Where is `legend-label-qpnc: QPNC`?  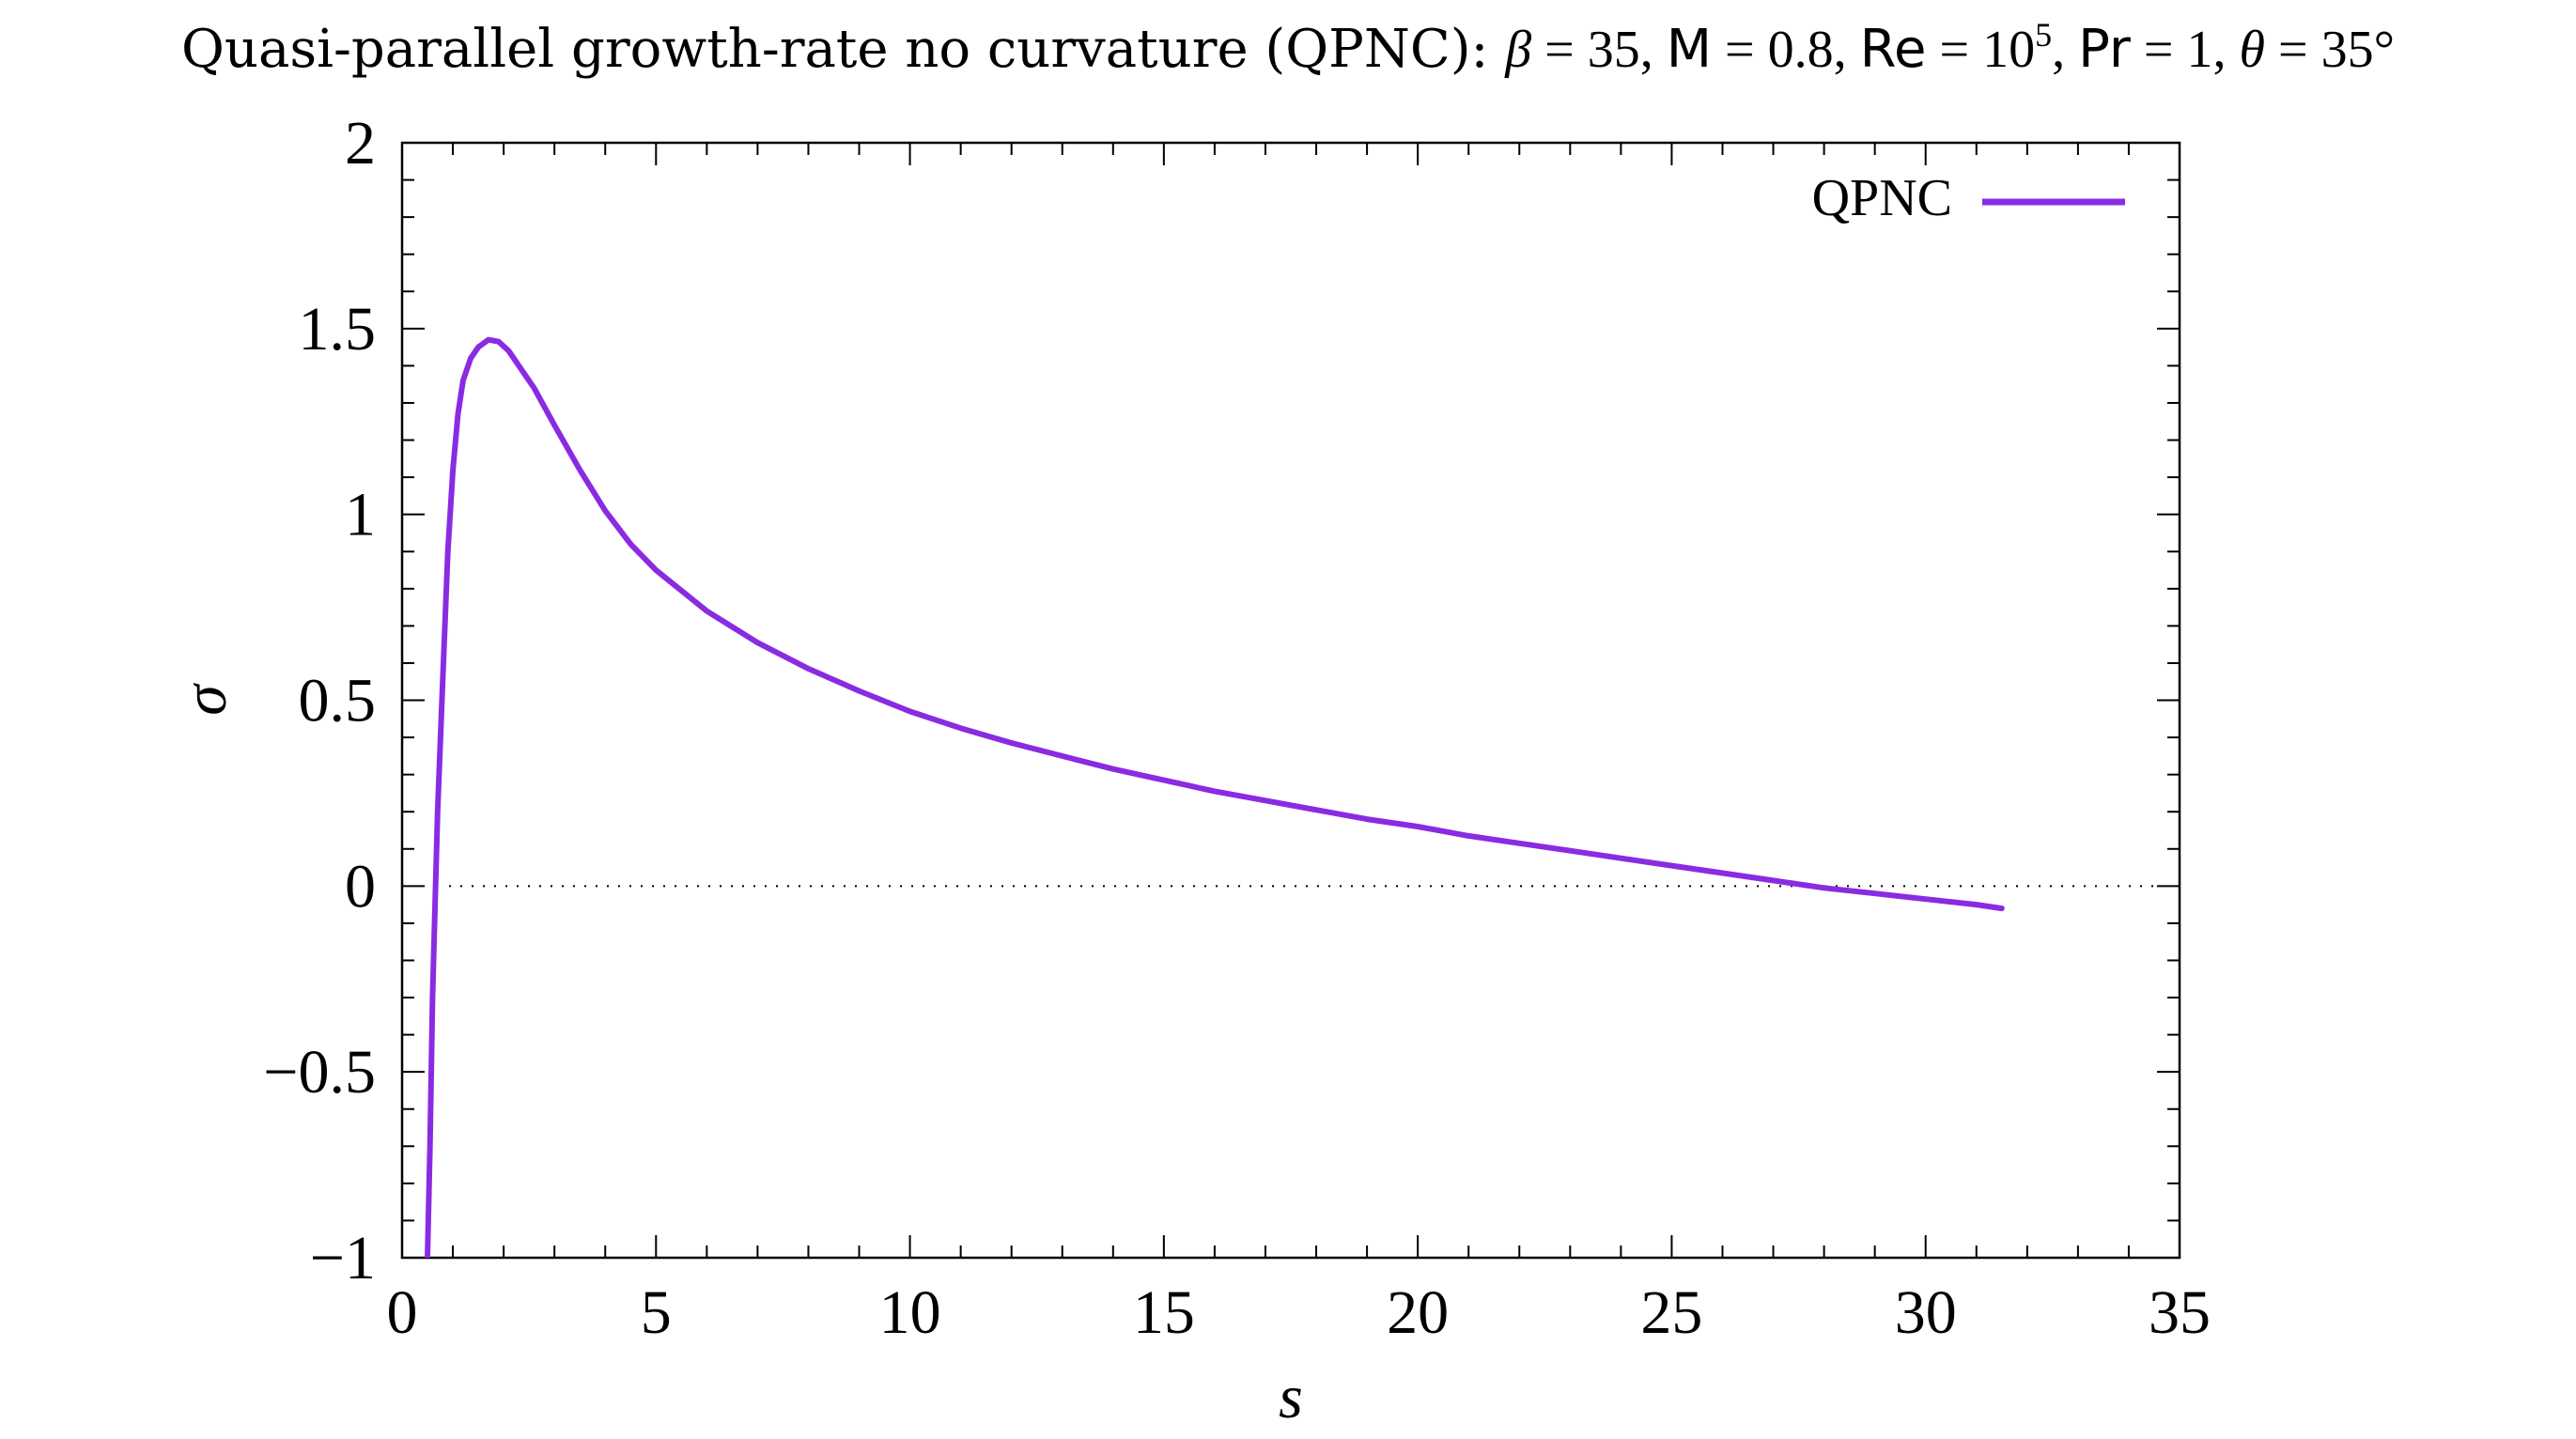 legend-label-qpnc: QPNC is located at coordinates (1882, 198).